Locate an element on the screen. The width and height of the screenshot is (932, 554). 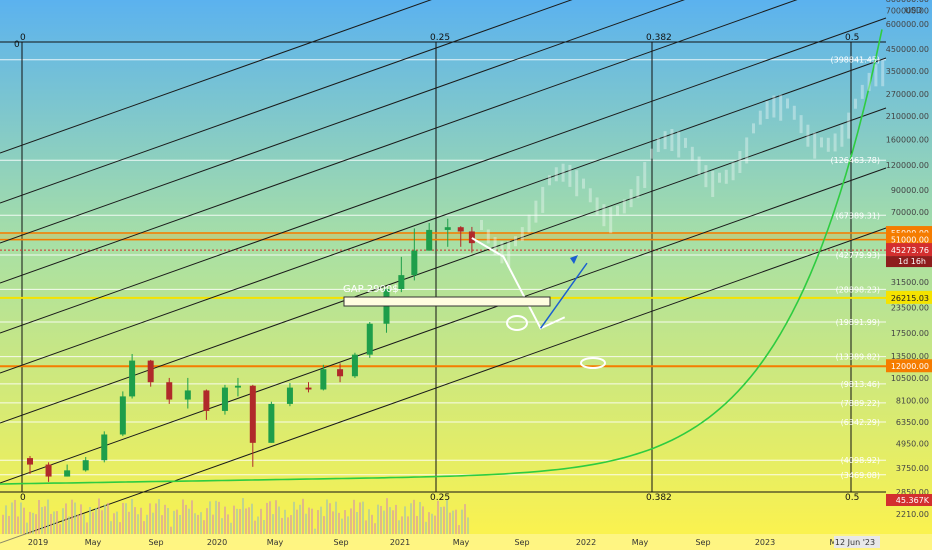
target-circle is located at coordinates (517, 323).